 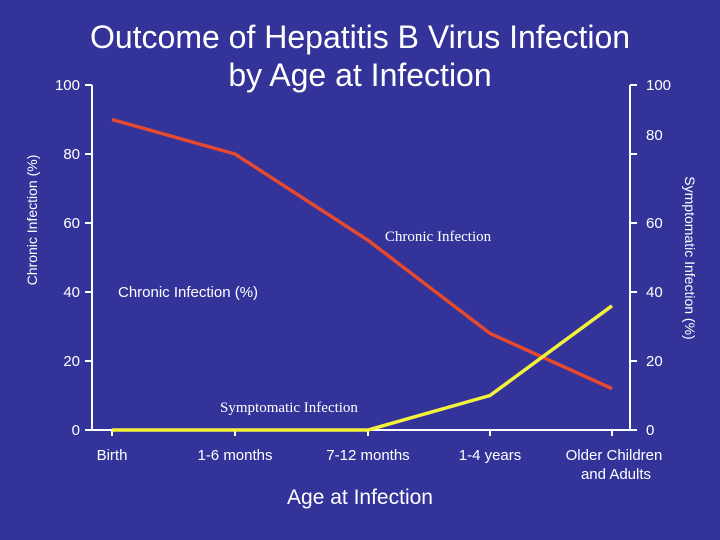 I want to click on y-tick-label-right: 20, so click(x=654, y=361).